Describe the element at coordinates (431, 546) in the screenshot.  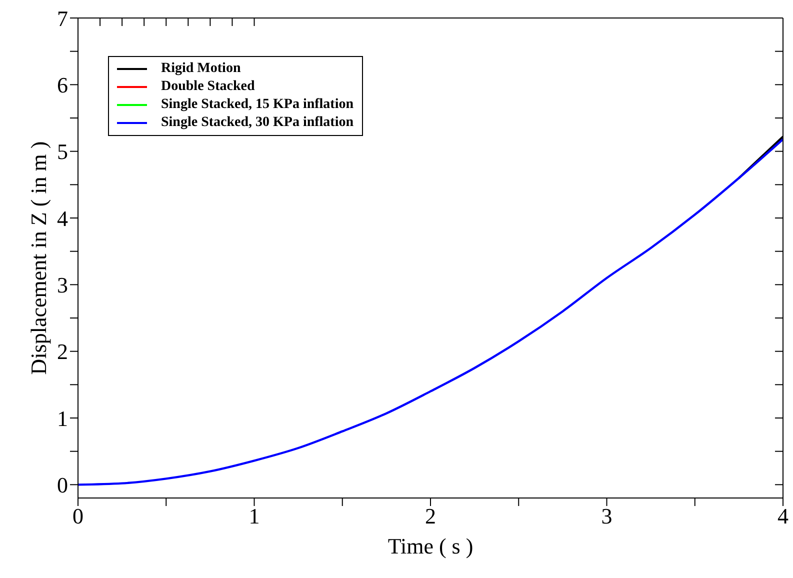
I see `x-axis-title: Time ( s )` at that location.